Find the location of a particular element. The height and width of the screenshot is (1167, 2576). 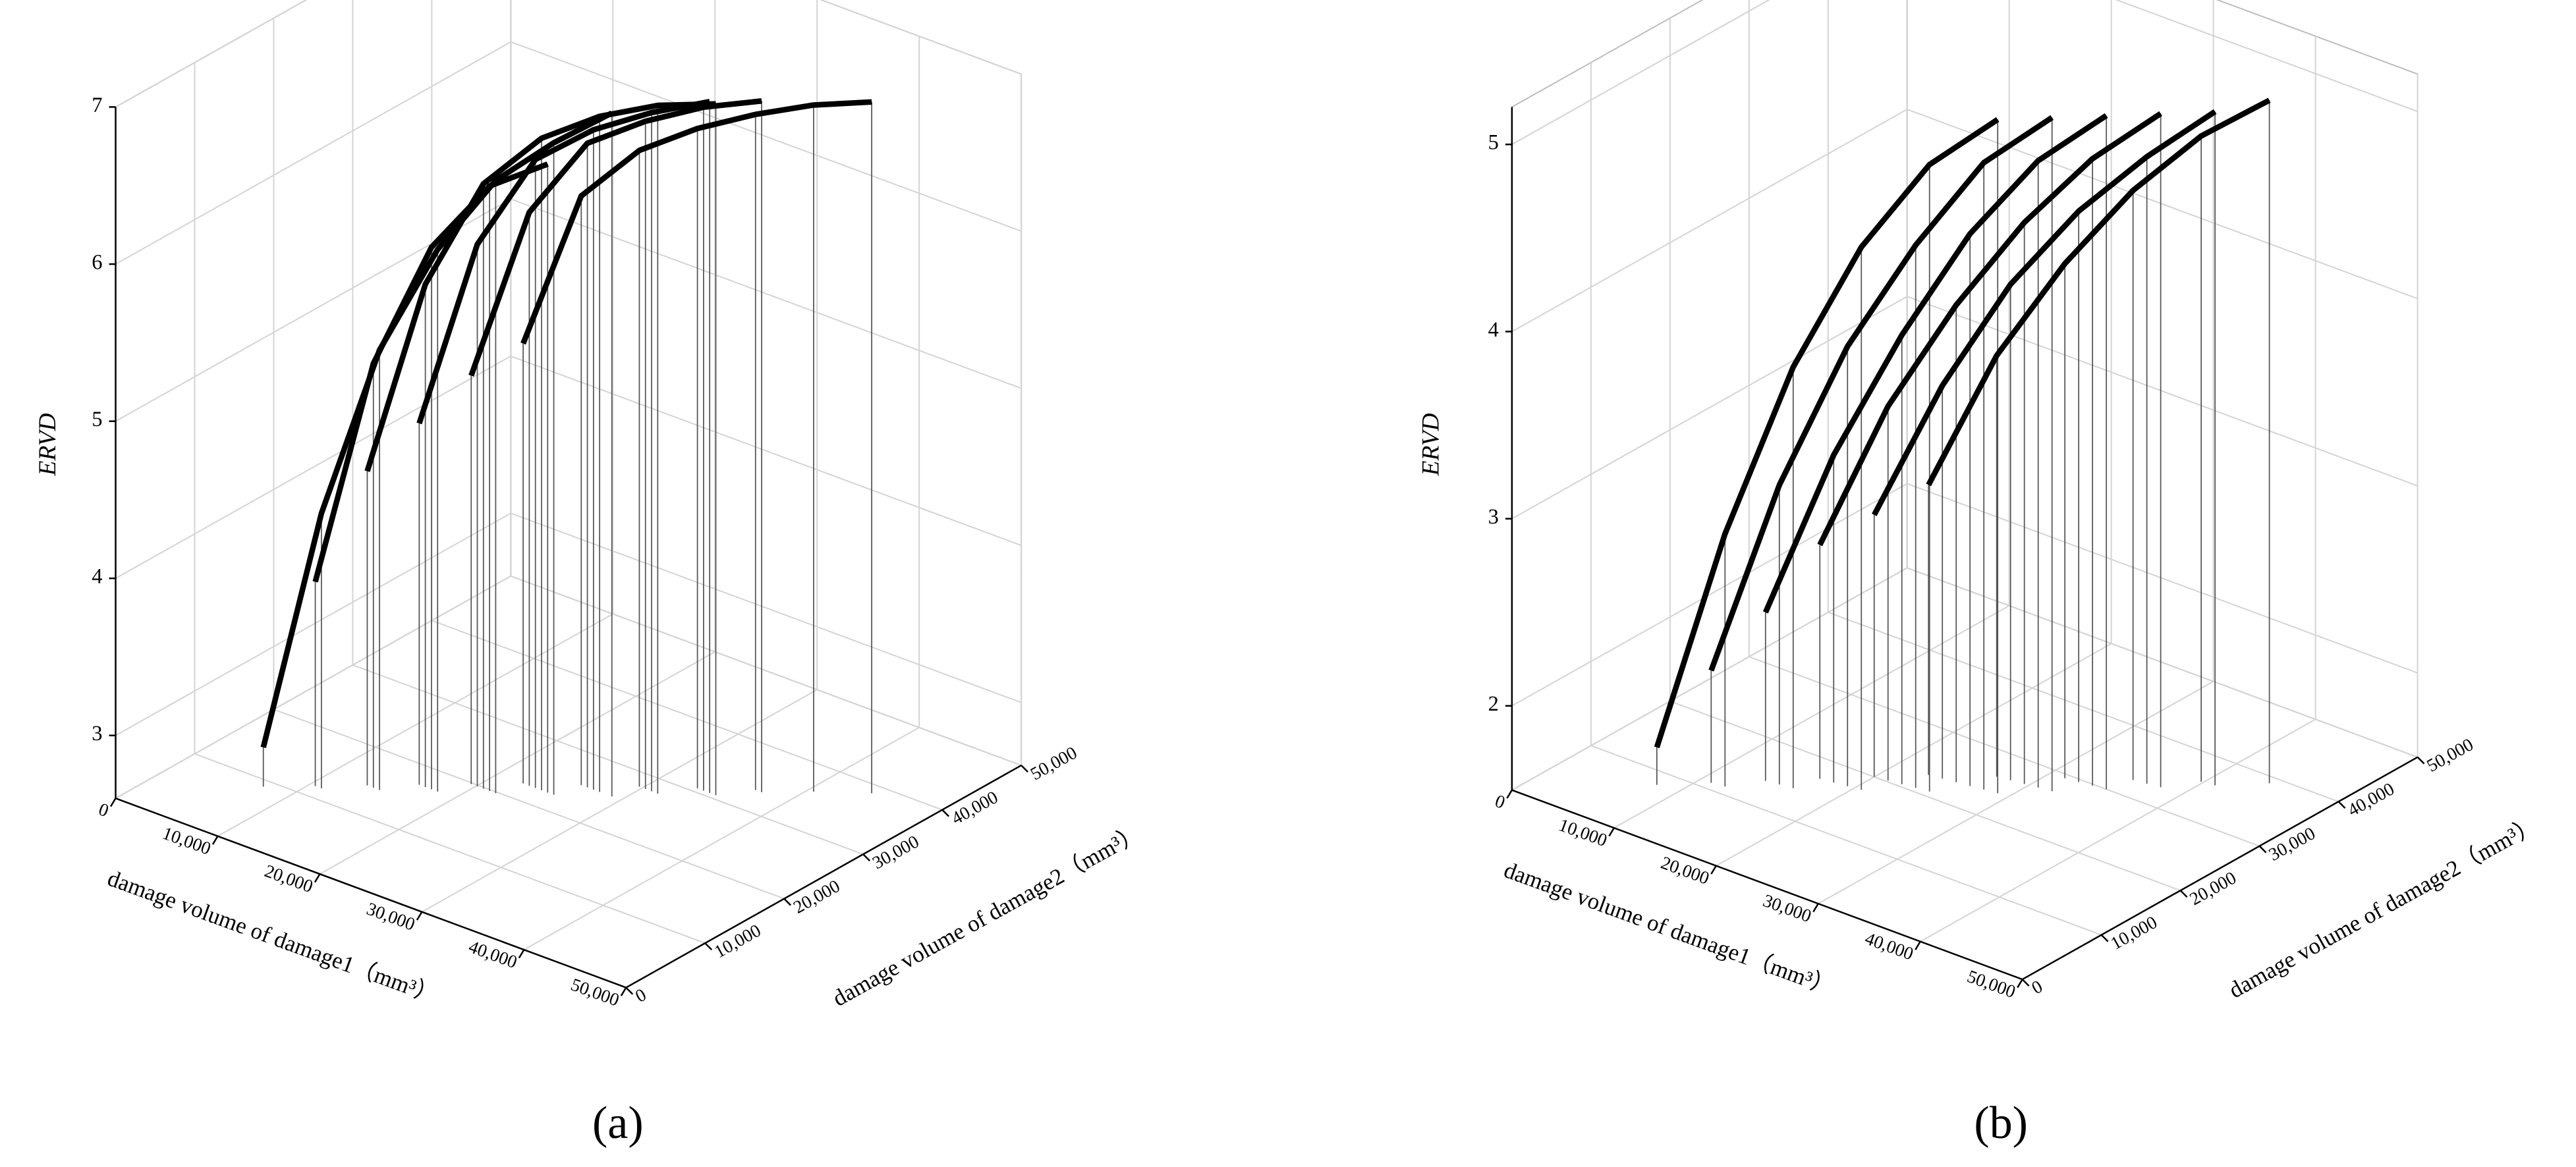

z-tick-label: 7 is located at coordinates (97, 105).